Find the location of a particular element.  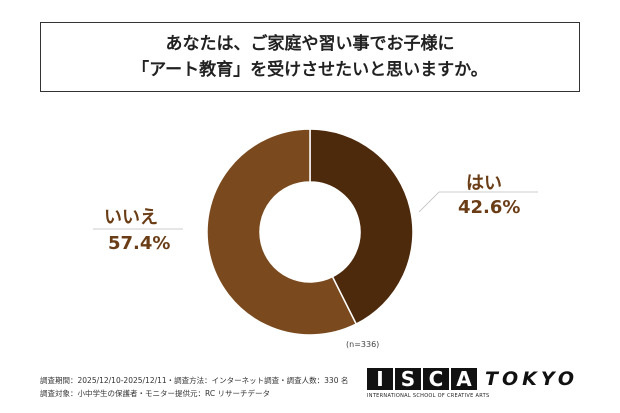

logo-subtitle: INTERNATIONAL SCHOOL OF CREATIVE ARTS is located at coordinates (428, 396).